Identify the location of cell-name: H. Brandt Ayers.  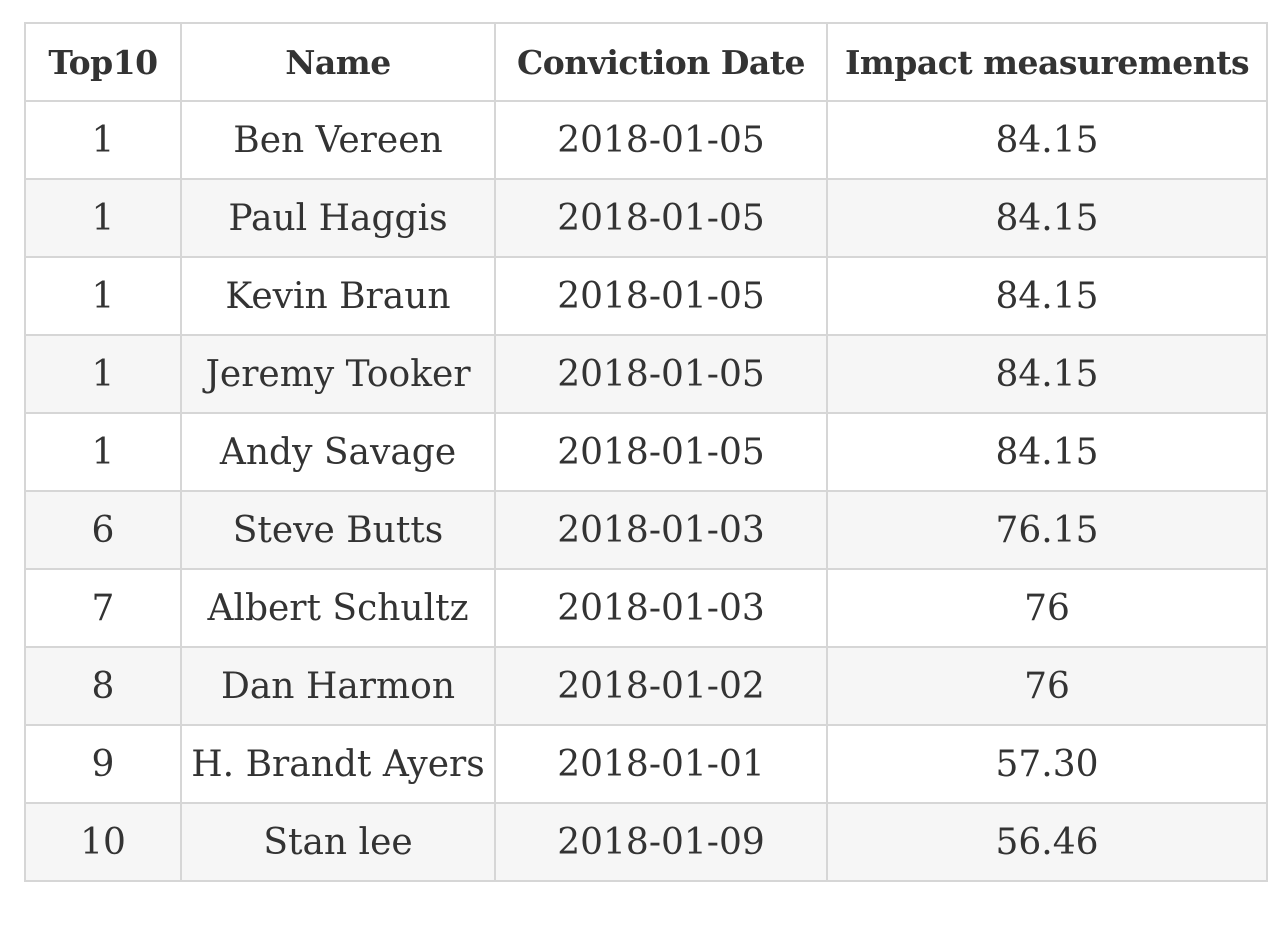
(338, 764).